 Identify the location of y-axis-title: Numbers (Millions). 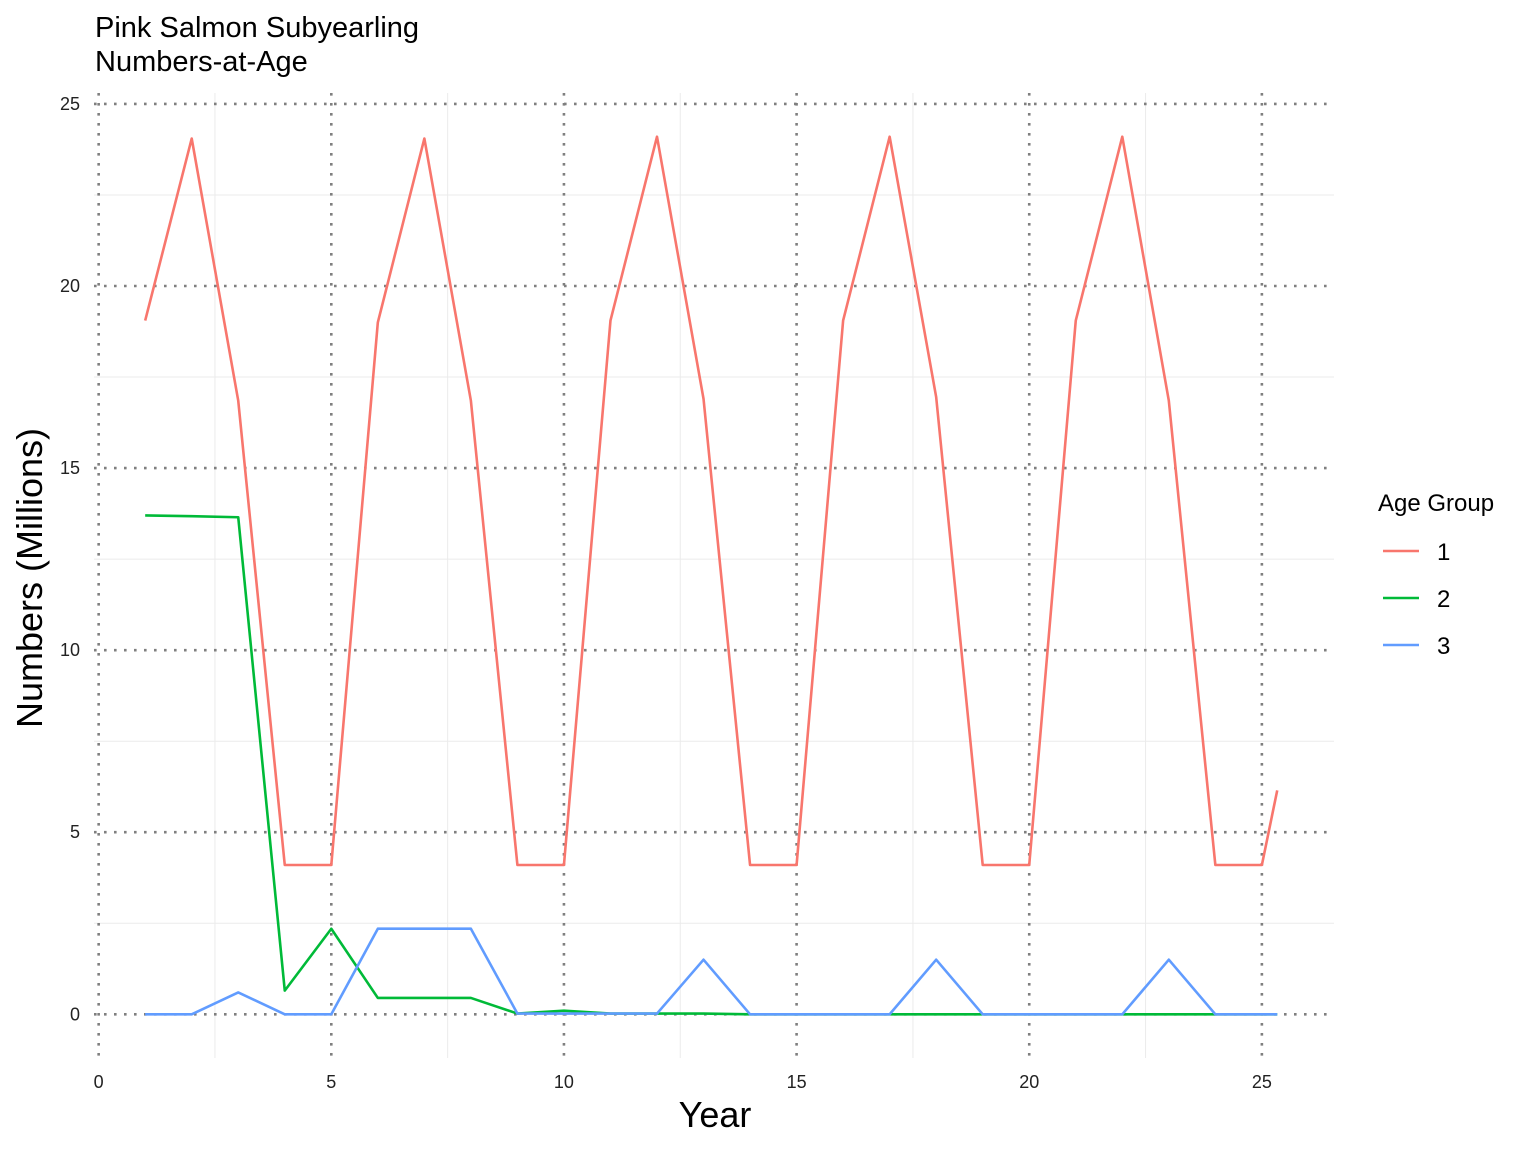
(29, 578).